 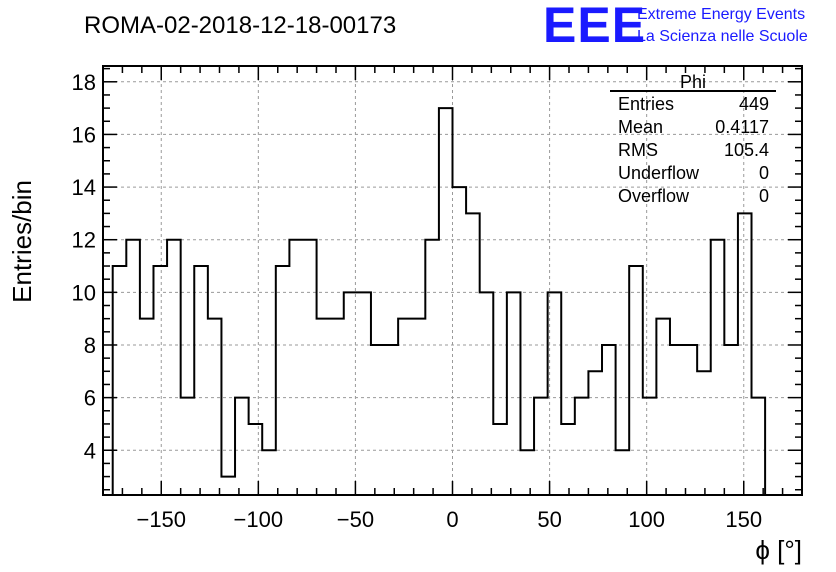 I want to click on y-tick-label: 10, so click(x=84, y=292).